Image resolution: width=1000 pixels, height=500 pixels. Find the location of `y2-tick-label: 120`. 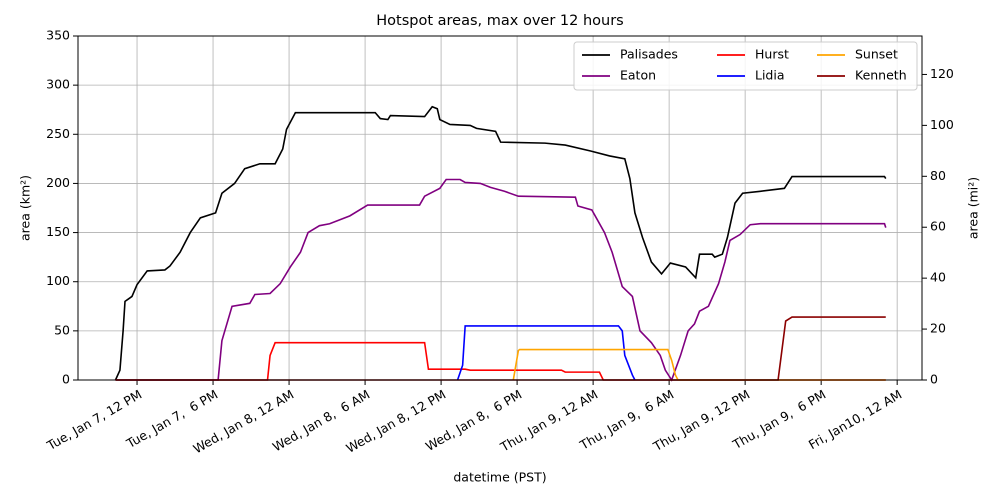

y2-tick-label: 120 is located at coordinates (942, 73).